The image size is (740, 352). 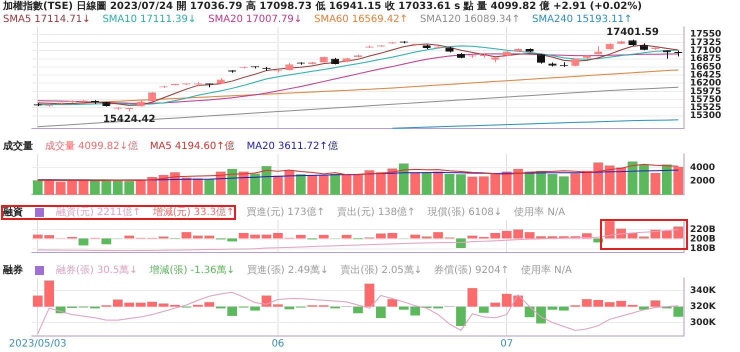 What do you see at coordinates (292, 146) in the screenshot?
I see `text: MA20 3611.72↑億` at bounding box center [292, 146].